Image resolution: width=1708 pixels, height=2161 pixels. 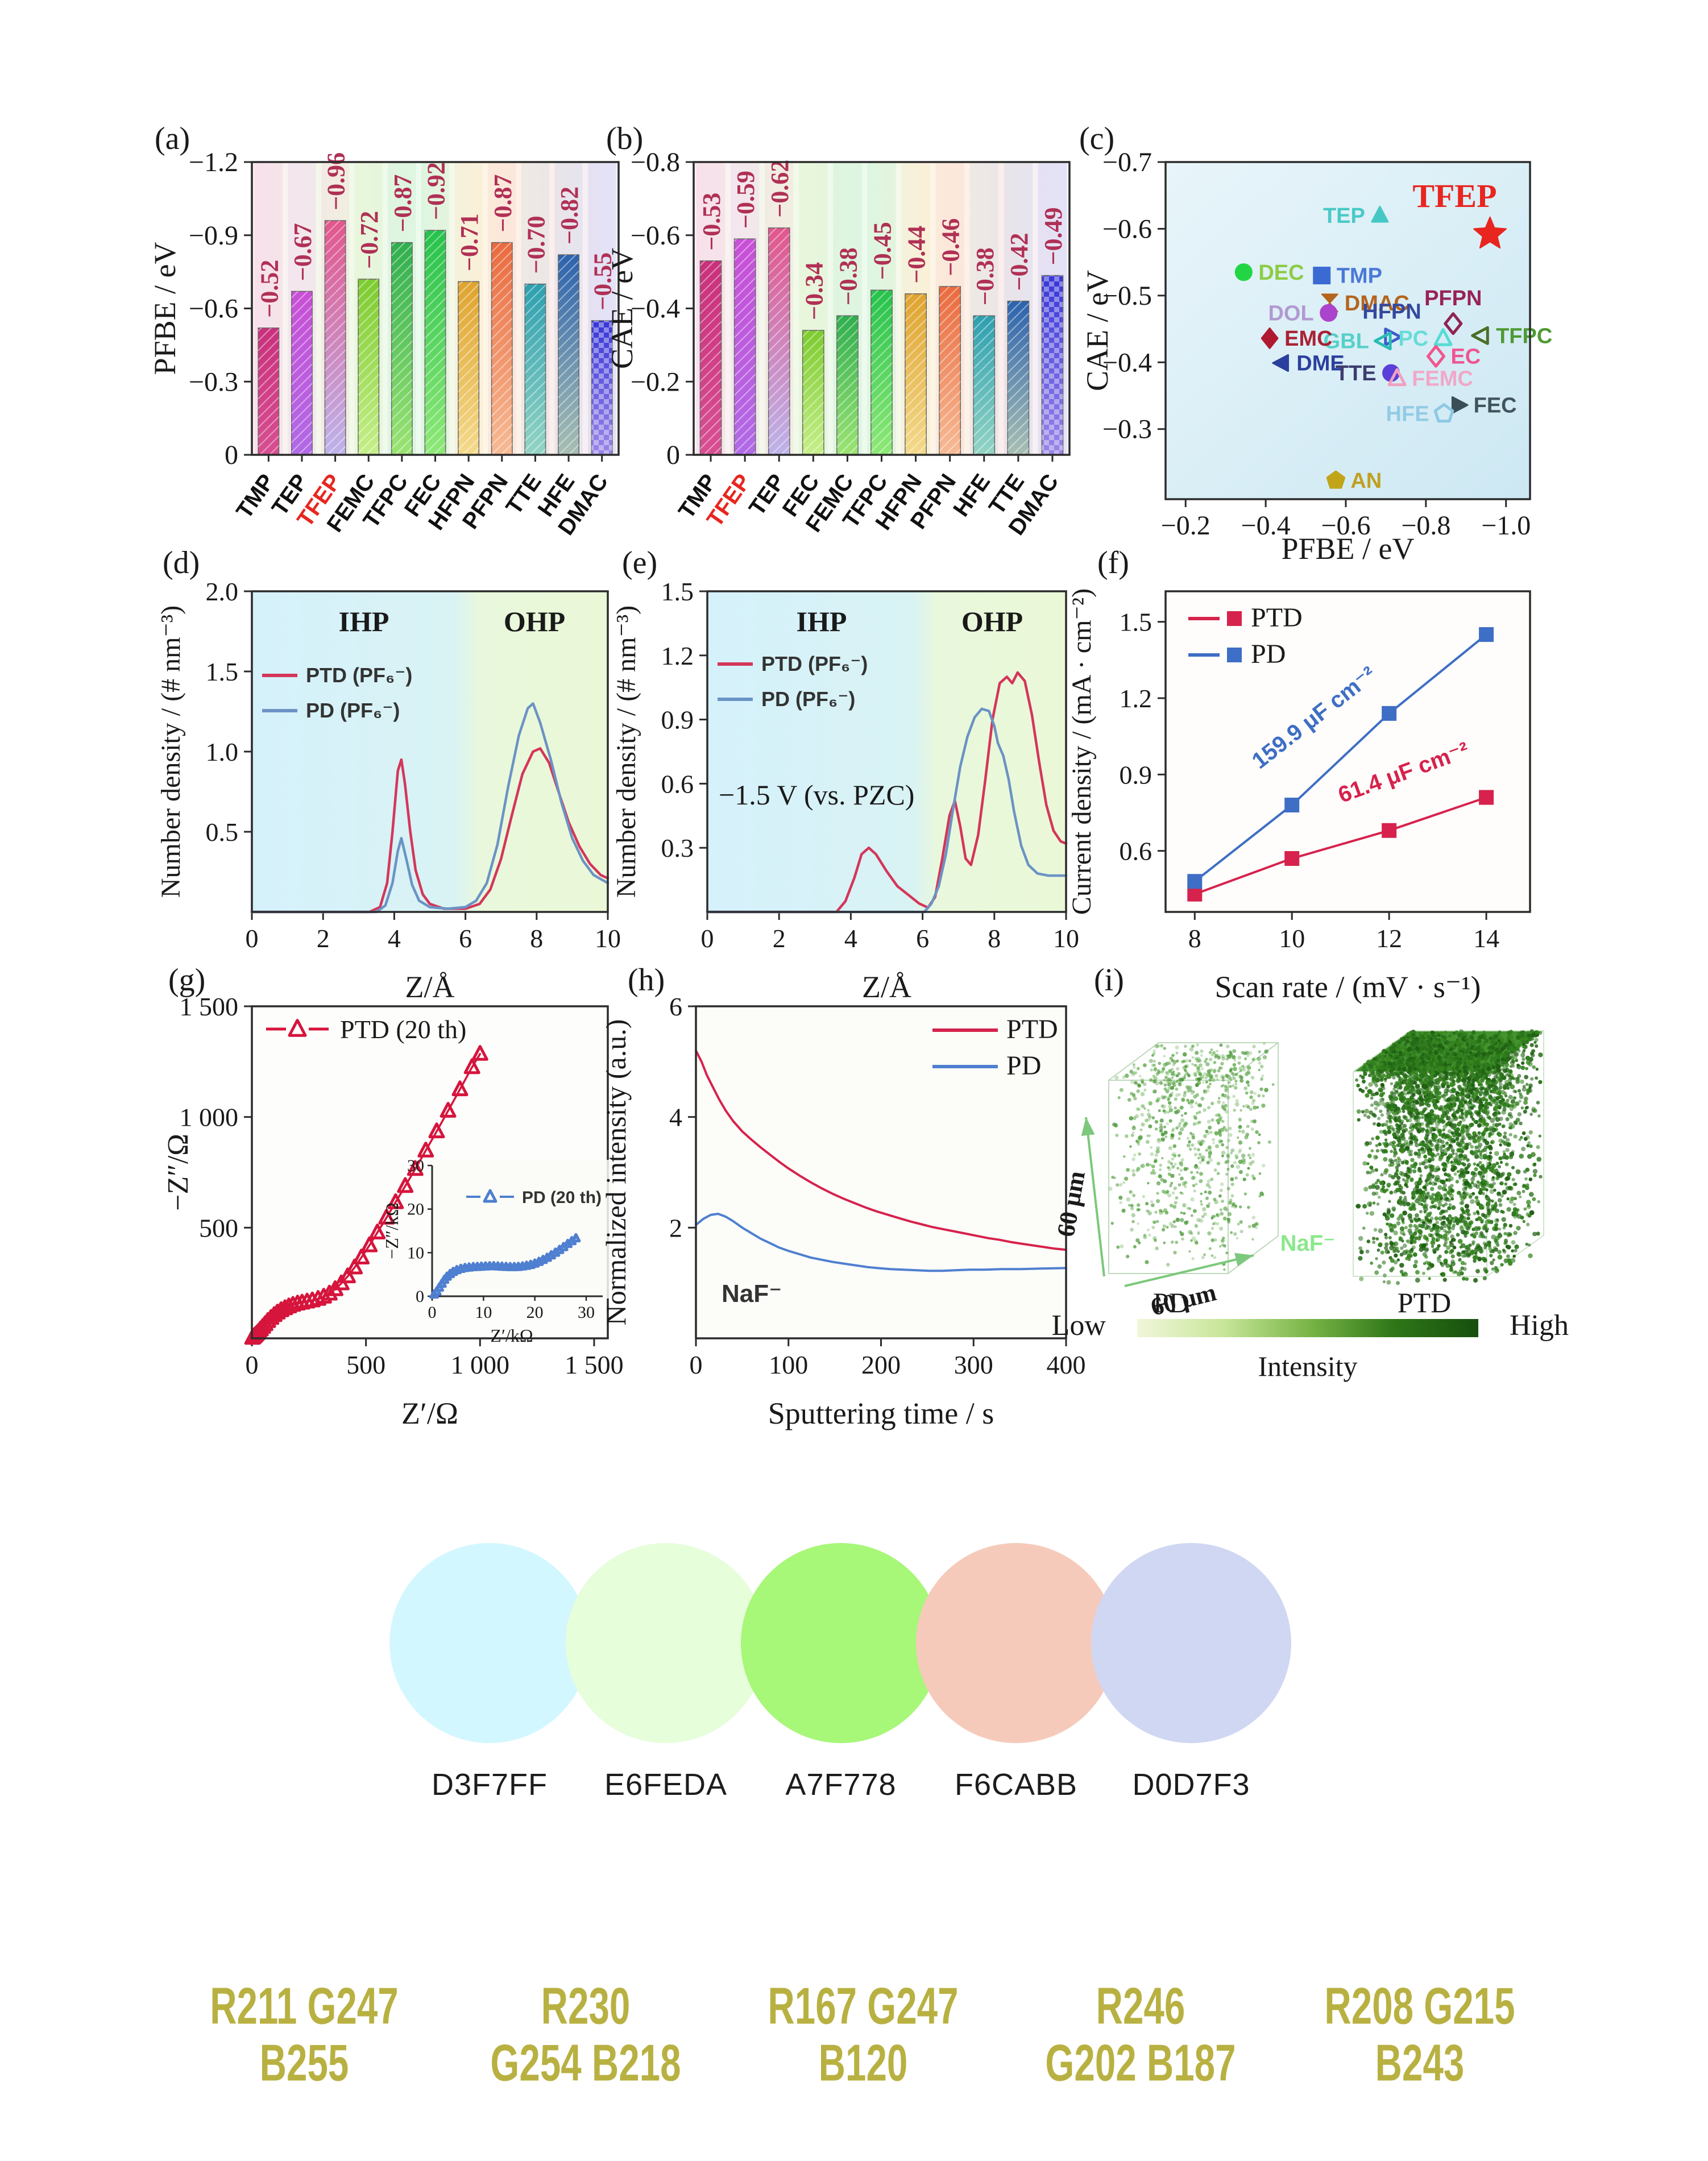 What do you see at coordinates (1425, 339) in the screenshot?
I see `scatter-point-PC: PC` at bounding box center [1425, 339].